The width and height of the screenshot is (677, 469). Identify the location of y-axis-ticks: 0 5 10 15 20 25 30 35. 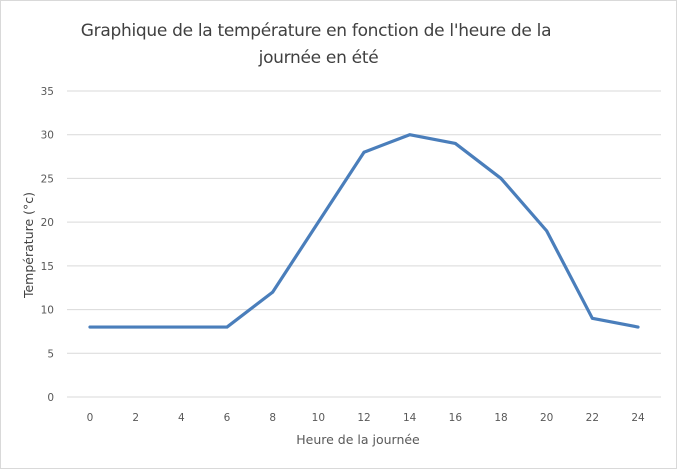
(47, 245).